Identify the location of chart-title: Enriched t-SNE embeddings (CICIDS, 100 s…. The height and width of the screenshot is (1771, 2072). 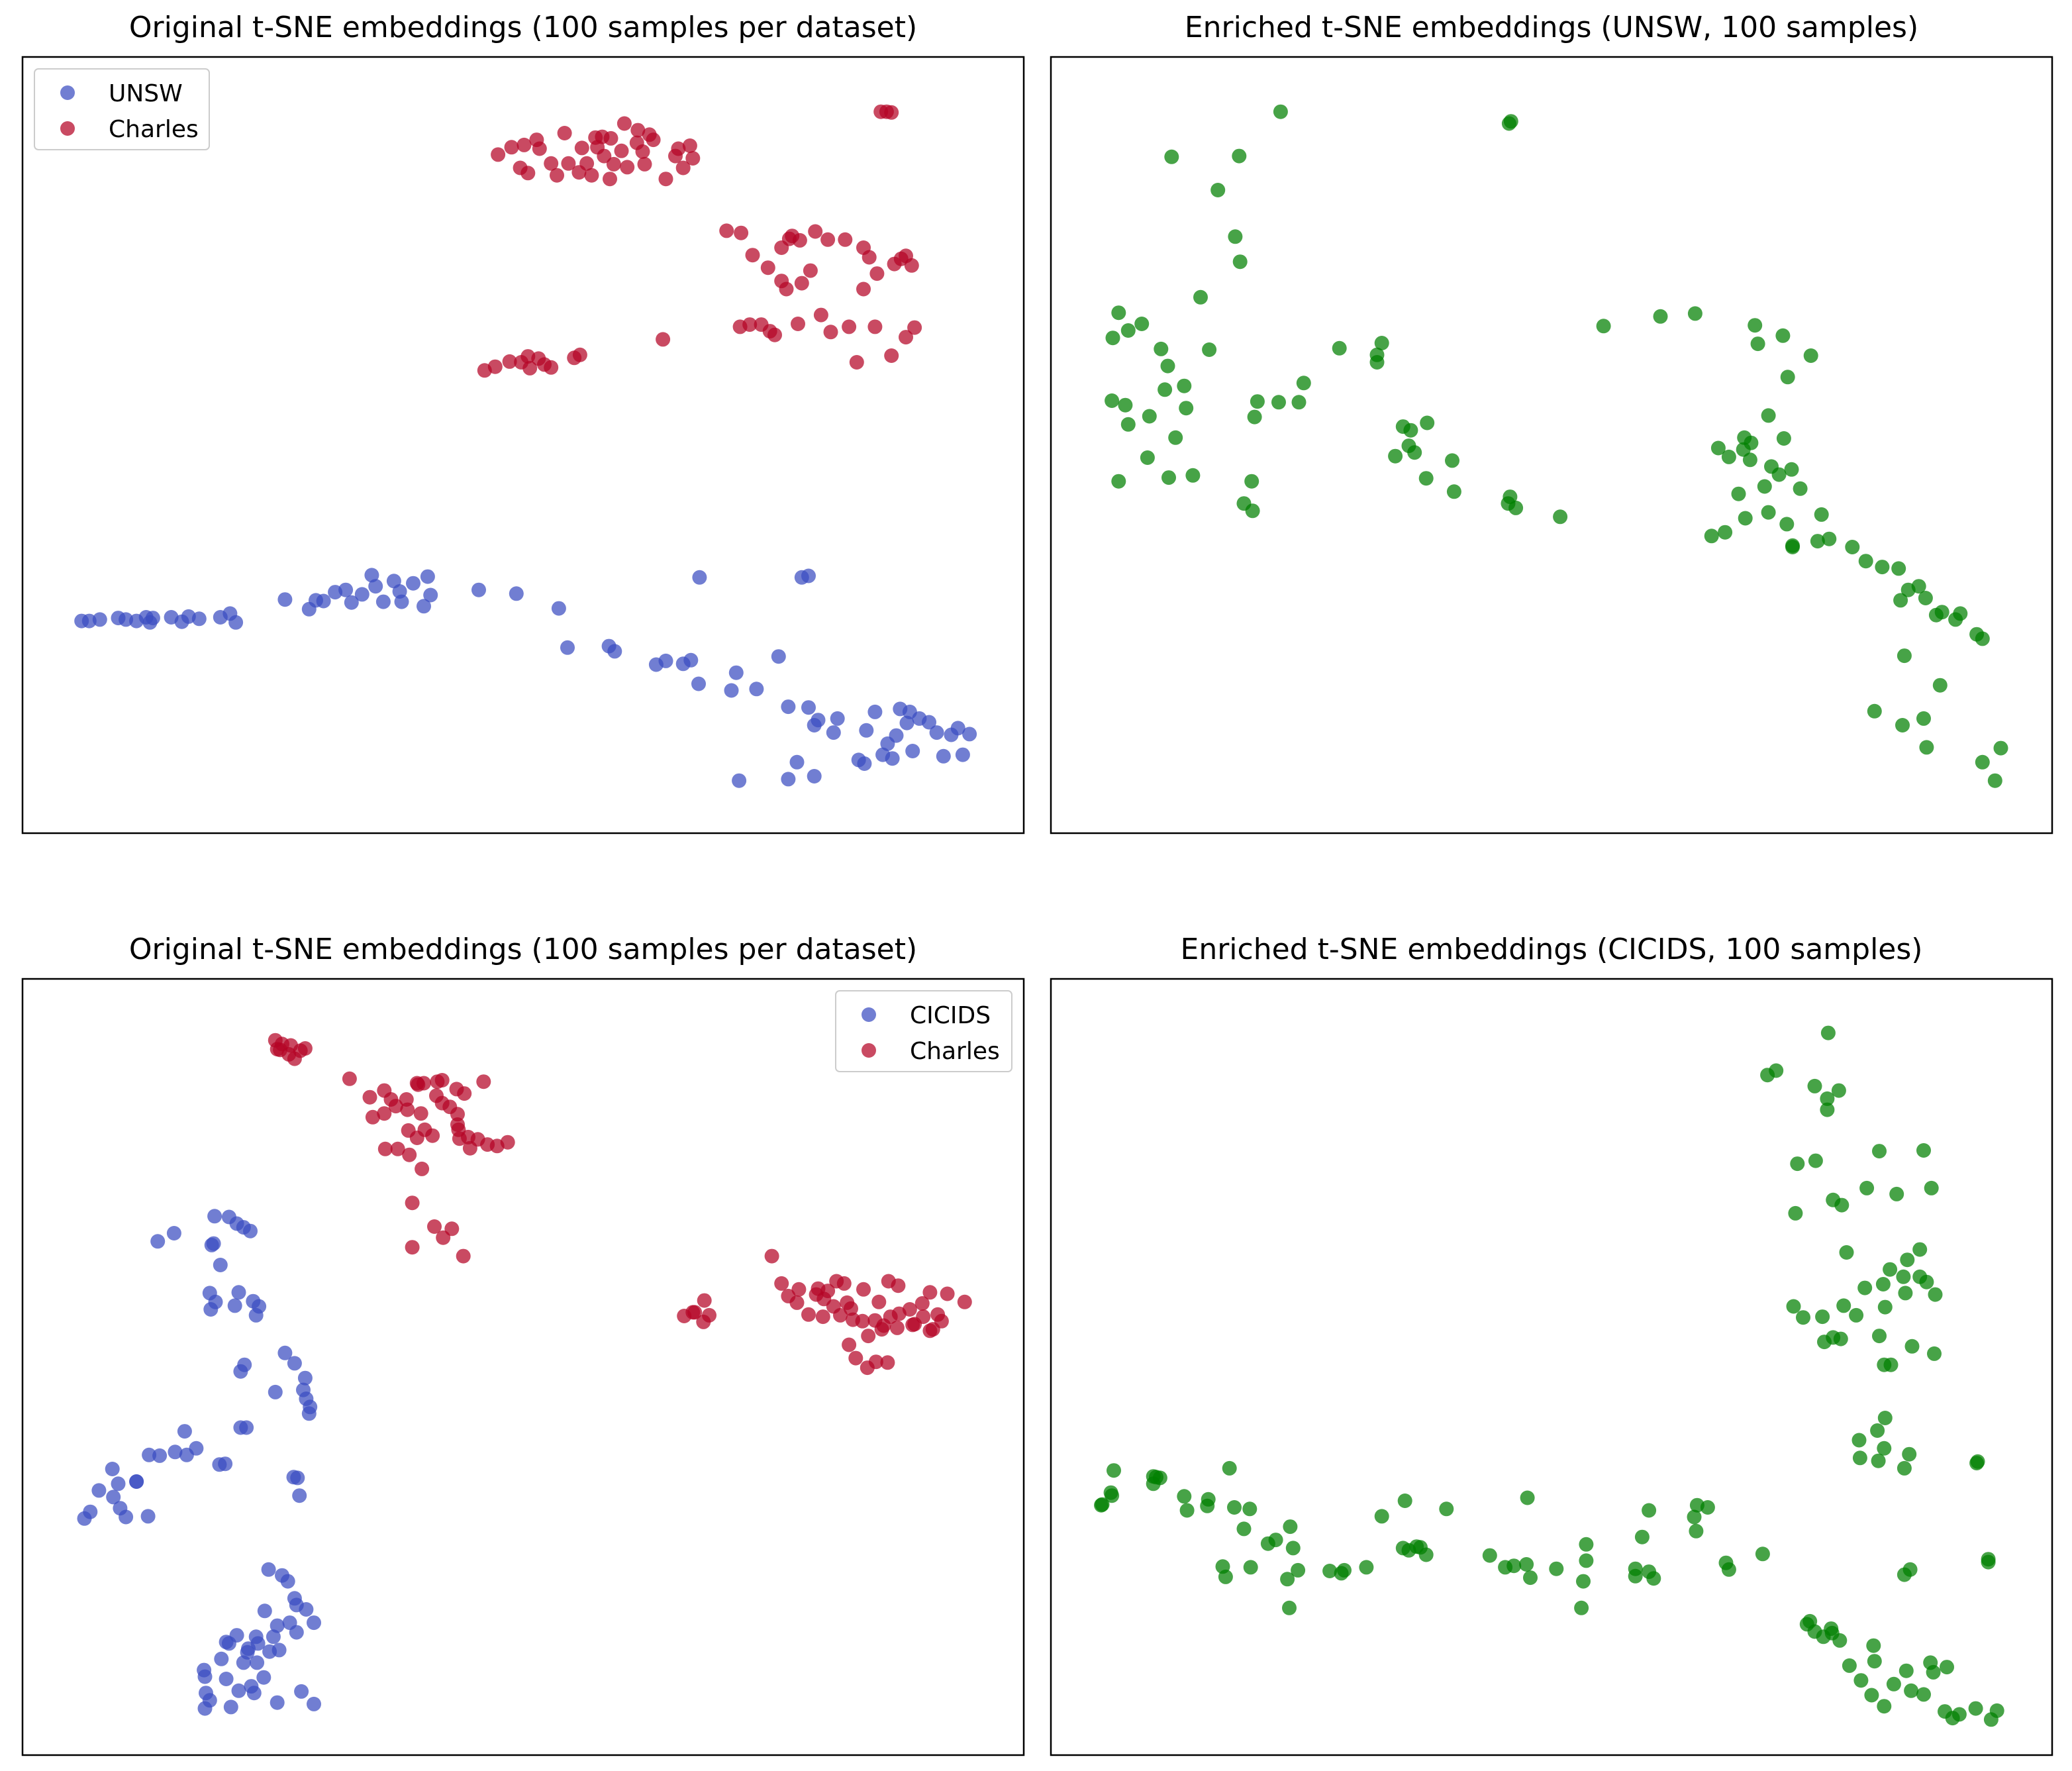
(1551, 949).